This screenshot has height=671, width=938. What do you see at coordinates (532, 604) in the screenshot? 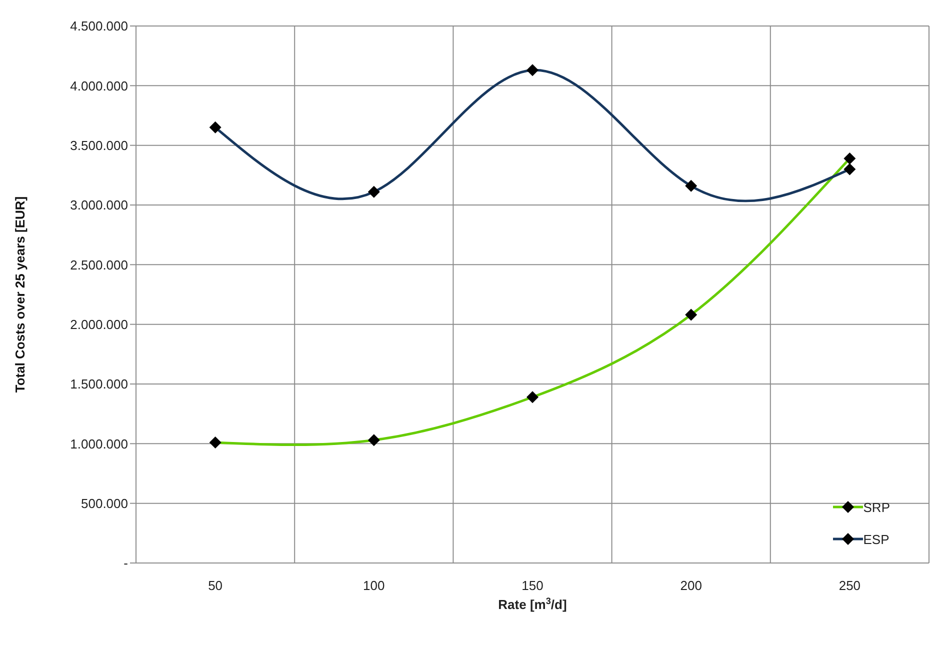
I see `x-axis-title: Rate [m$^{3}$/d]` at bounding box center [532, 604].